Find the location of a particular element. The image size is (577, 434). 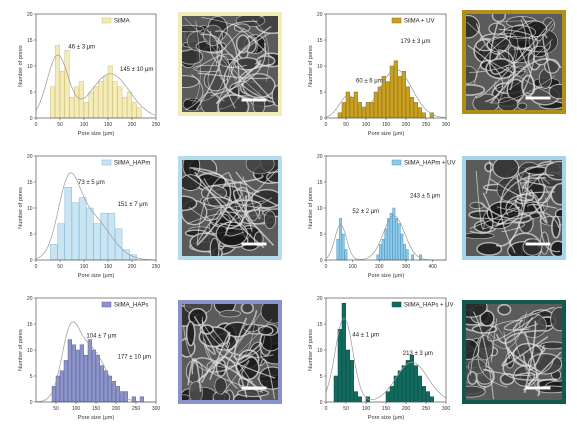

sem-image-silma-uv is located at coordinates (514, 62).